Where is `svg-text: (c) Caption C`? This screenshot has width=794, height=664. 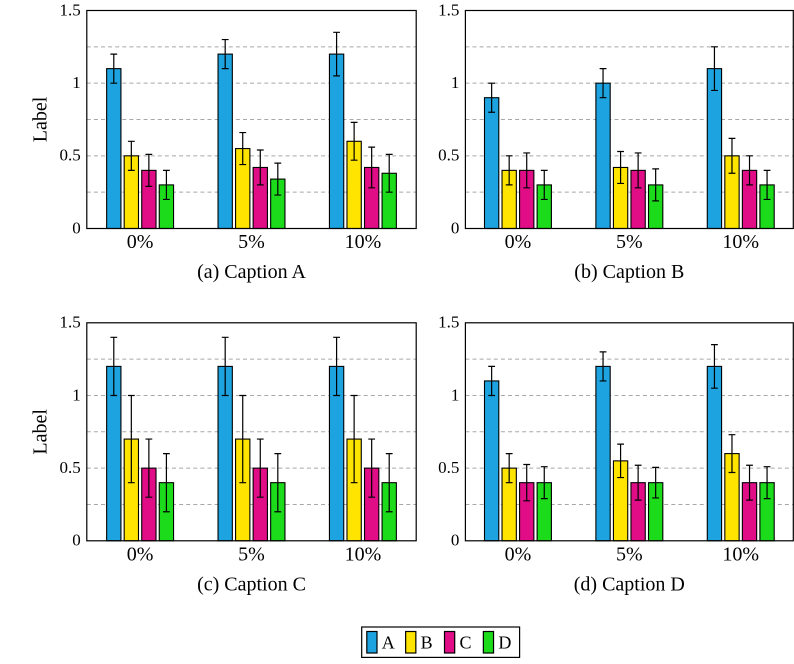 svg-text: (c) Caption C is located at coordinates (251, 584).